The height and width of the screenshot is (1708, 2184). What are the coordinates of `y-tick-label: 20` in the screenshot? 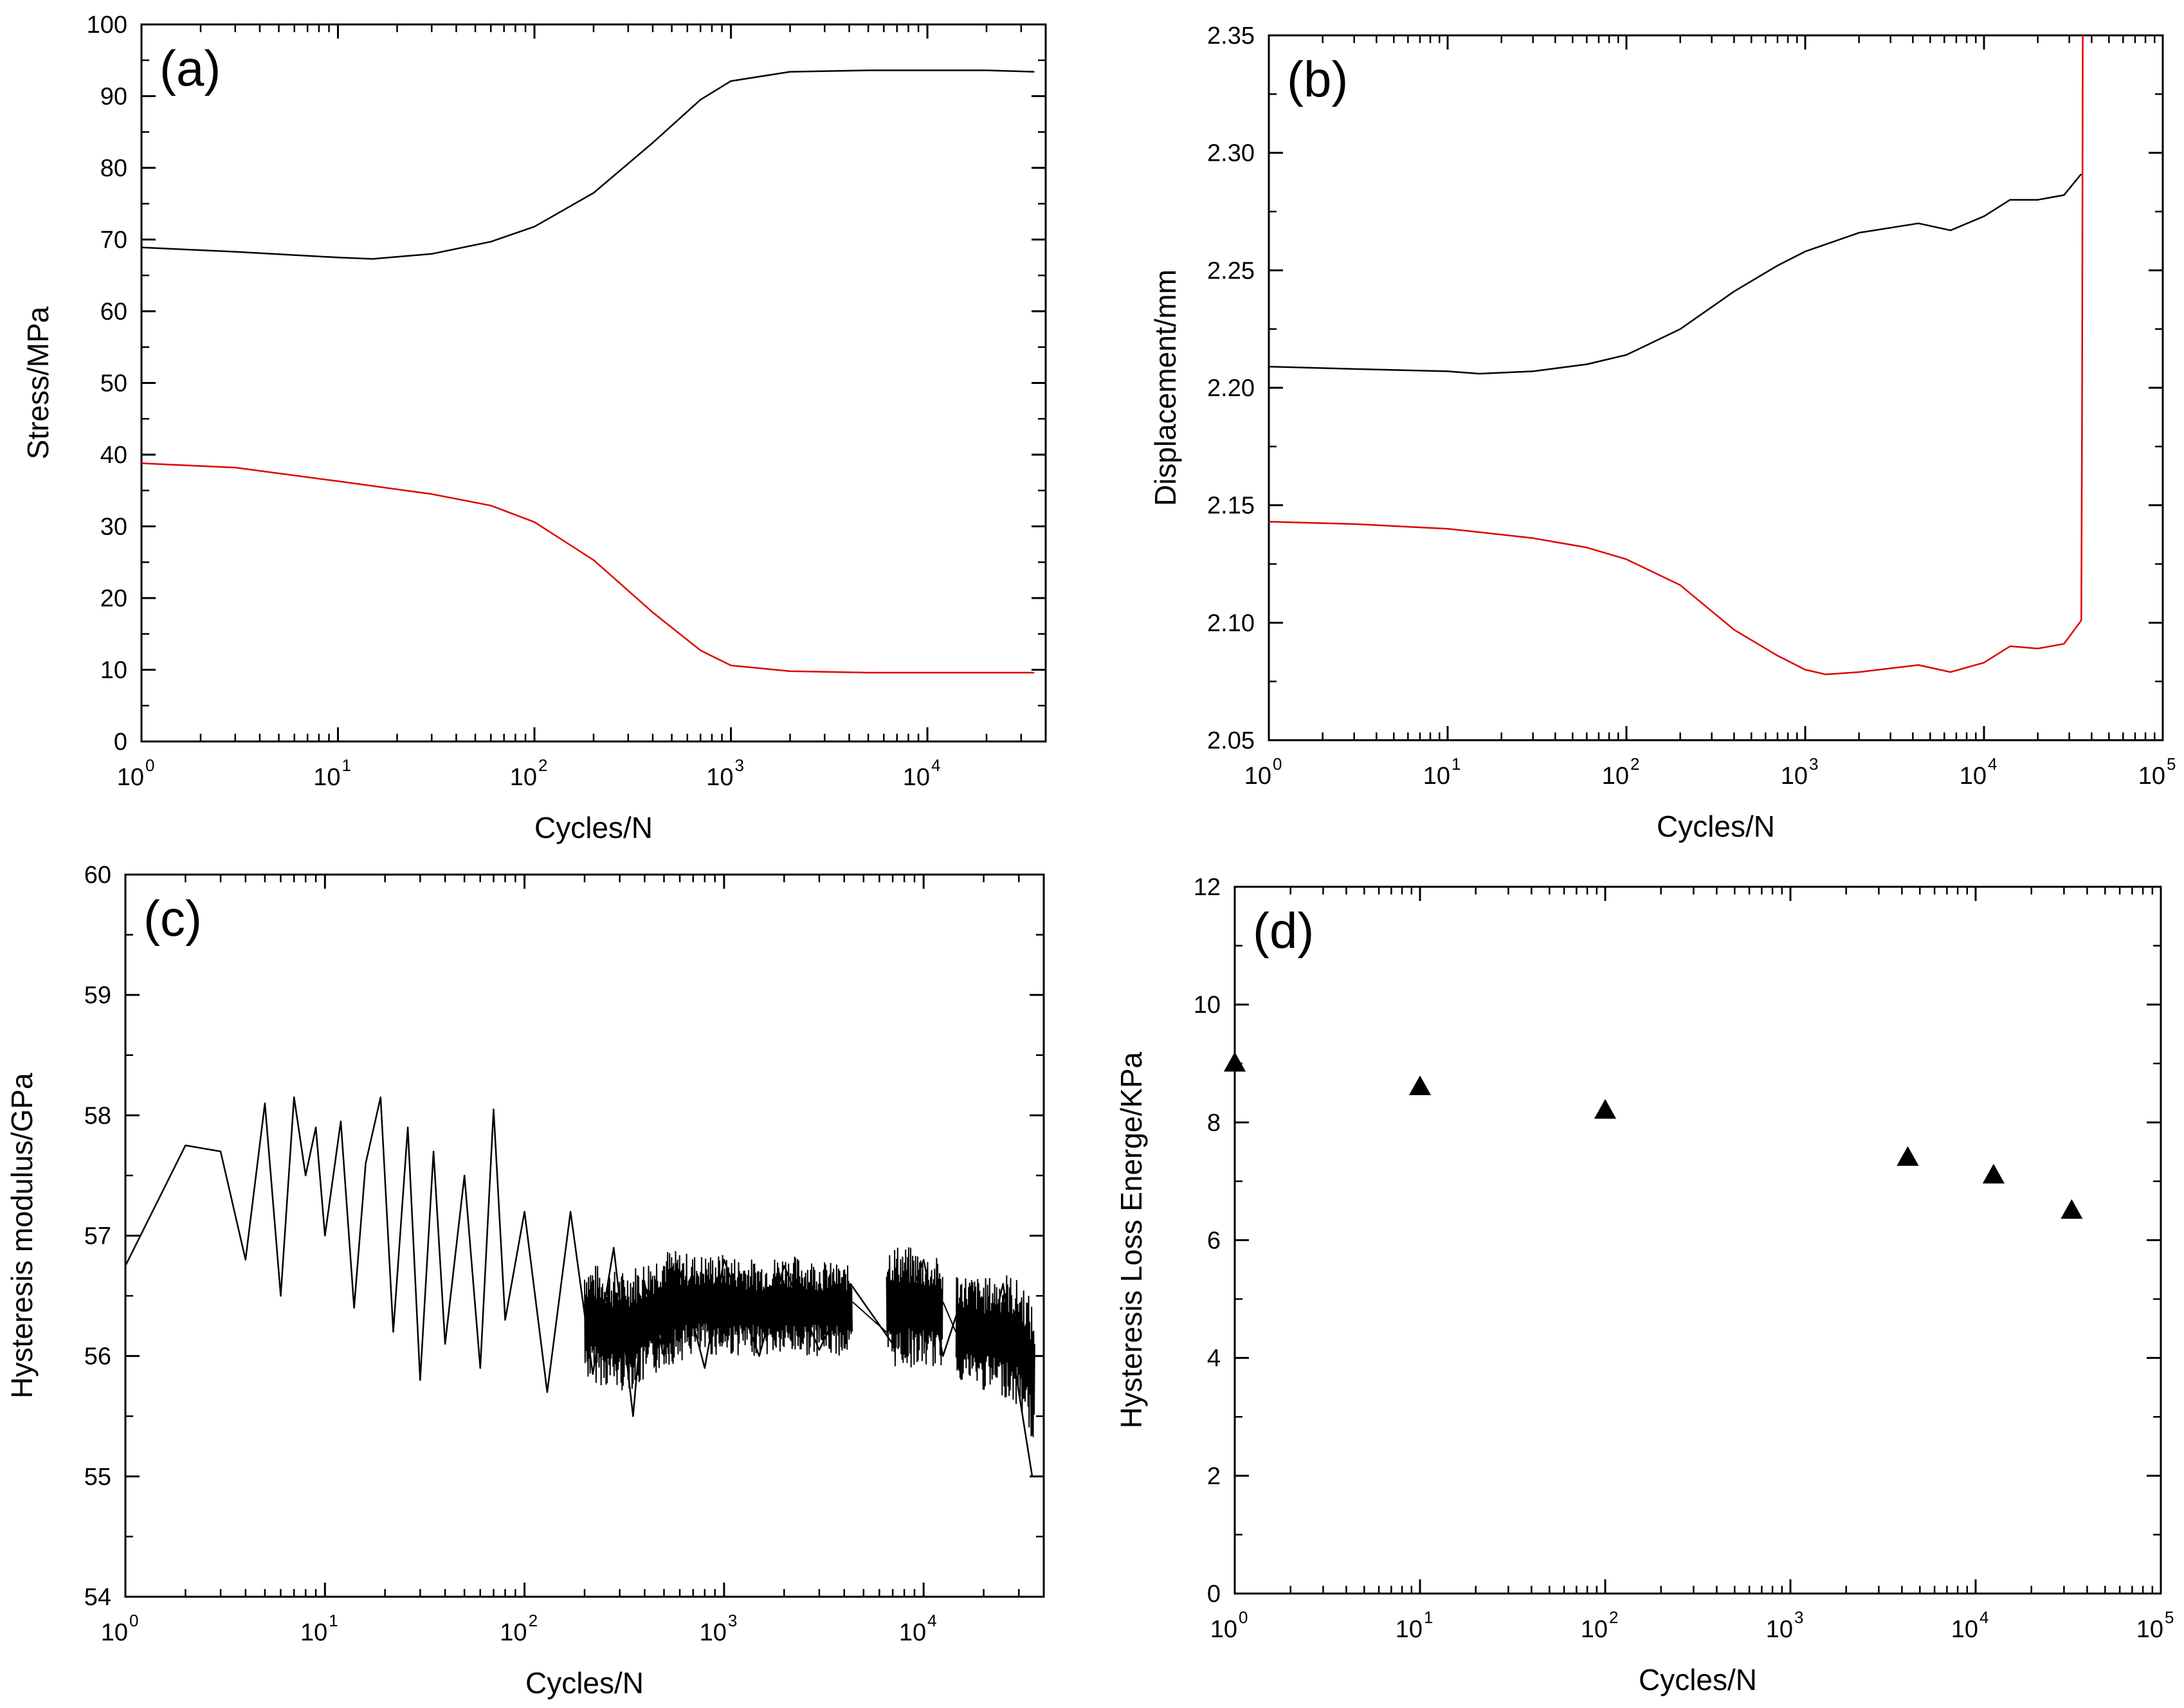 It's located at (113, 598).